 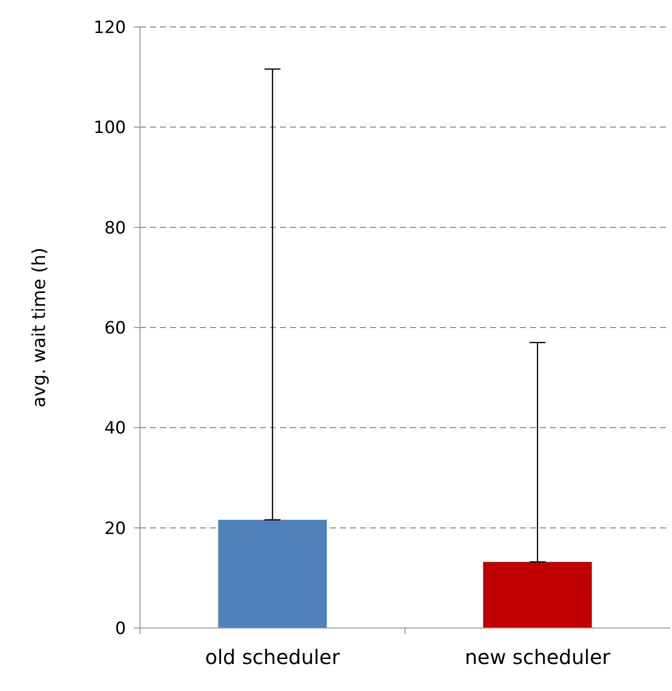 I want to click on y-axis-title: avg. wait time (h), so click(x=39, y=328).